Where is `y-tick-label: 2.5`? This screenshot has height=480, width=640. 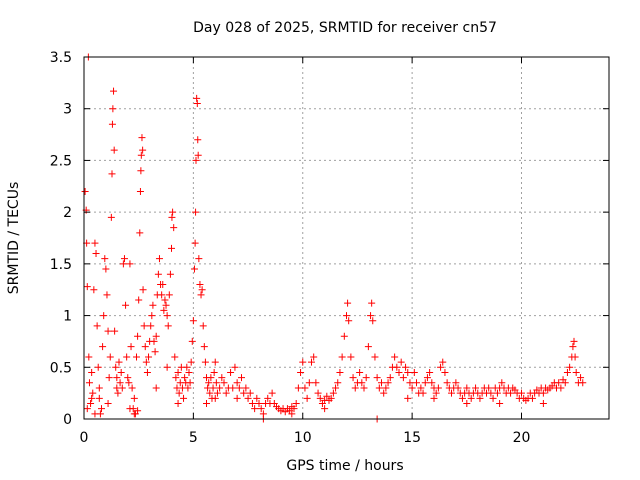 y-tick-label: 2.5 is located at coordinates (61, 161).